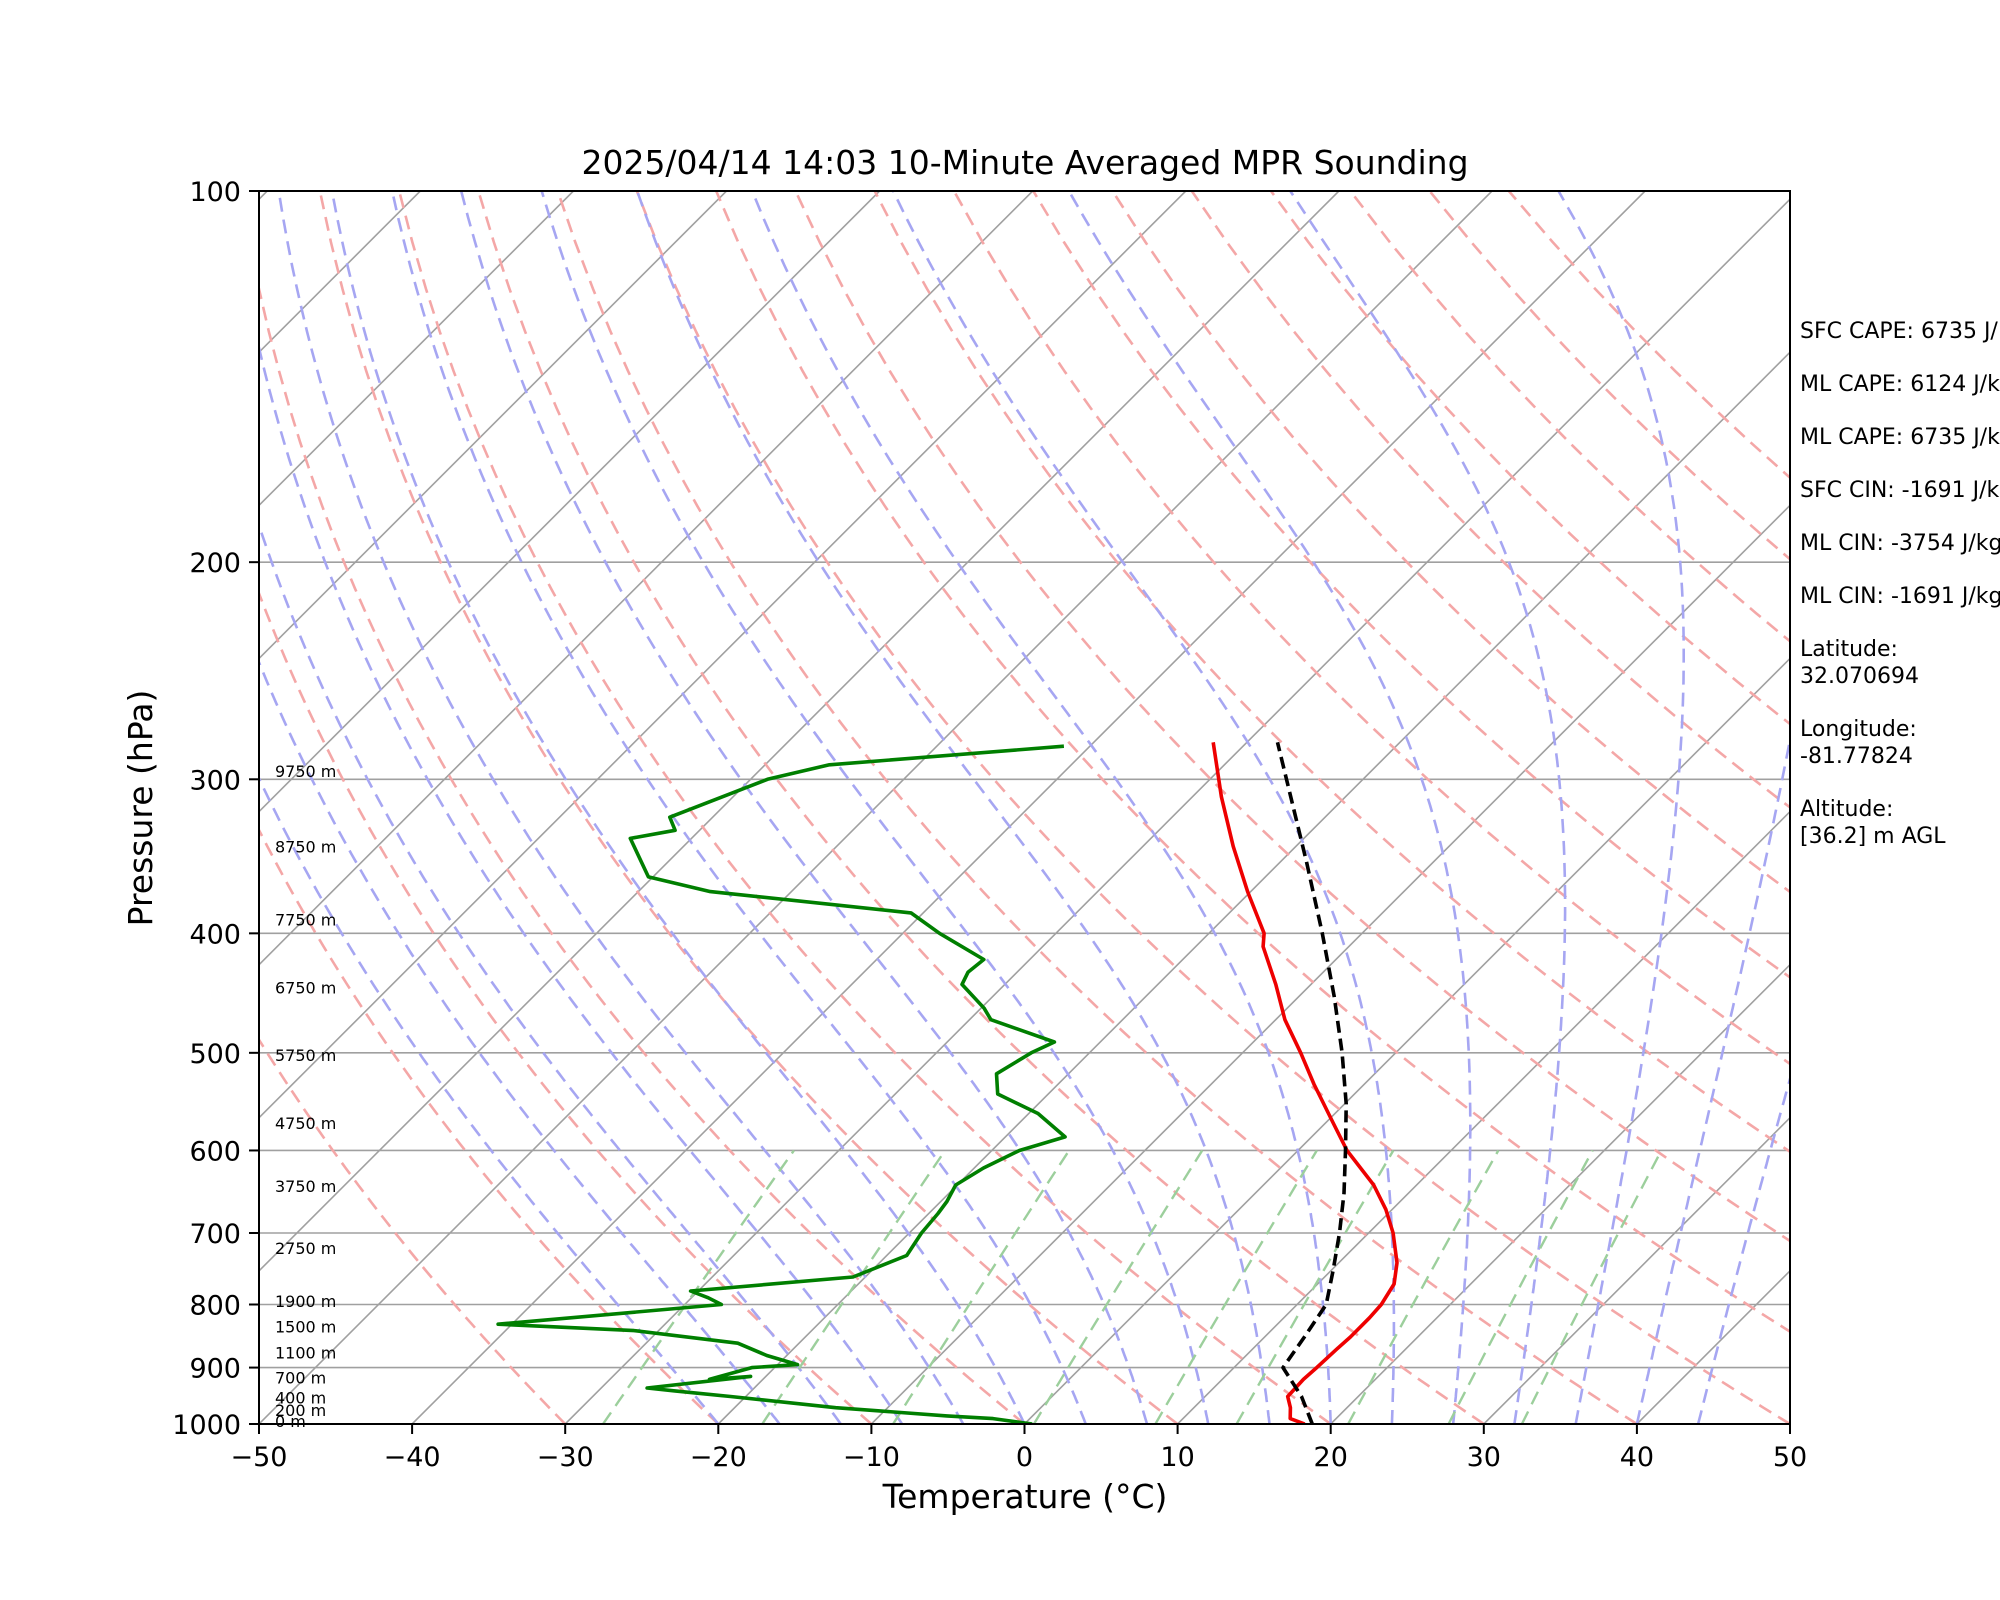 This screenshot has height=1600, width=2000. I want to click on height-label: 1100 m, so click(305, 1353).